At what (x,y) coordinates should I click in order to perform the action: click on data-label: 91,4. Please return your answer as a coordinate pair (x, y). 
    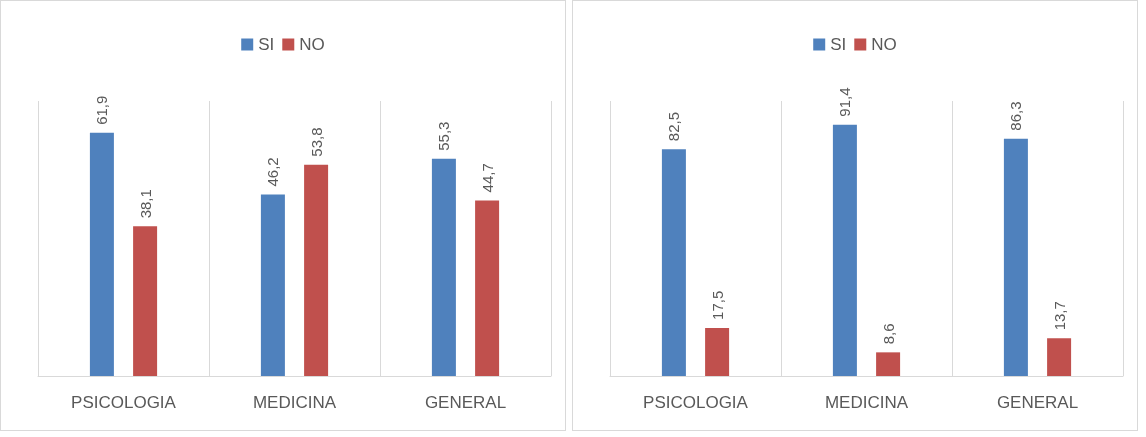
    Looking at the image, I should click on (845, 102).